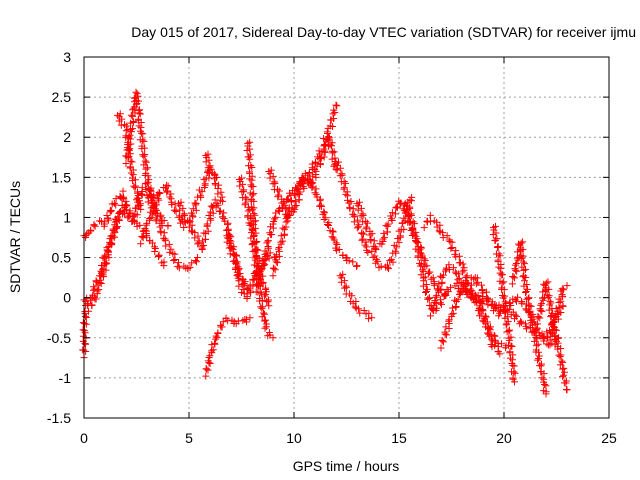  What do you see at coordinates (189, 438) in the screenshot?
I see `x-tick-label: 5` at bounding box center [189, 438].